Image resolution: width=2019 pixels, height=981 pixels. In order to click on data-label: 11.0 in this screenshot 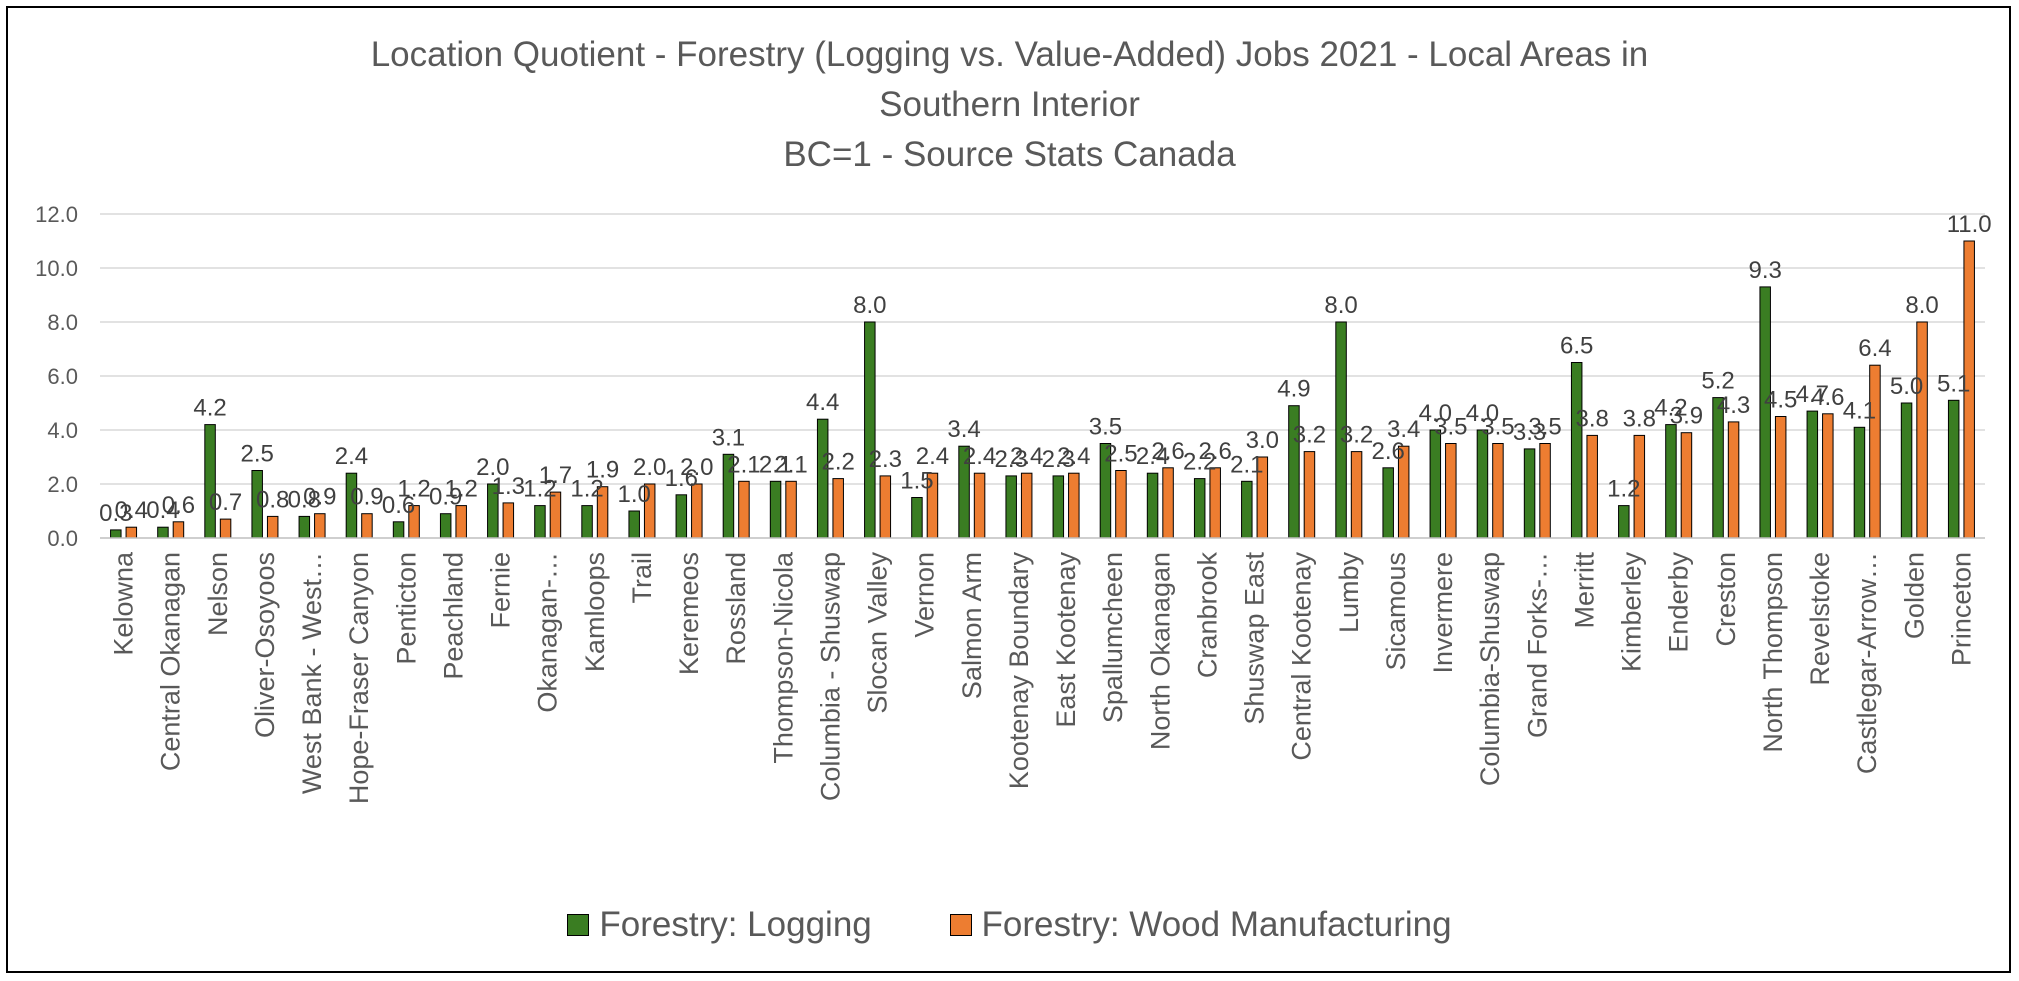, I will do `click(1969, 224)`.